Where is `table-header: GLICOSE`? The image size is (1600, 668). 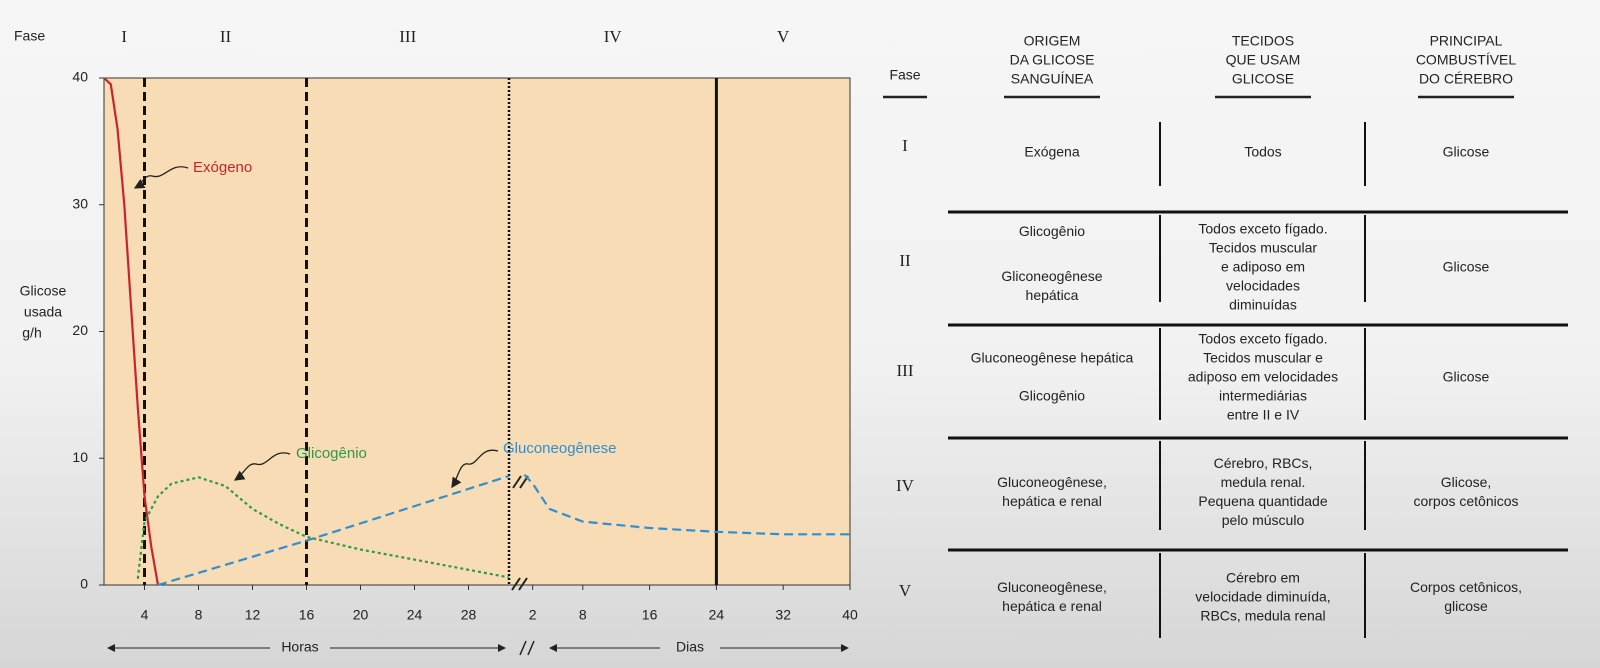
table-header: GLICOSE is located at coordinates (1263, 79).